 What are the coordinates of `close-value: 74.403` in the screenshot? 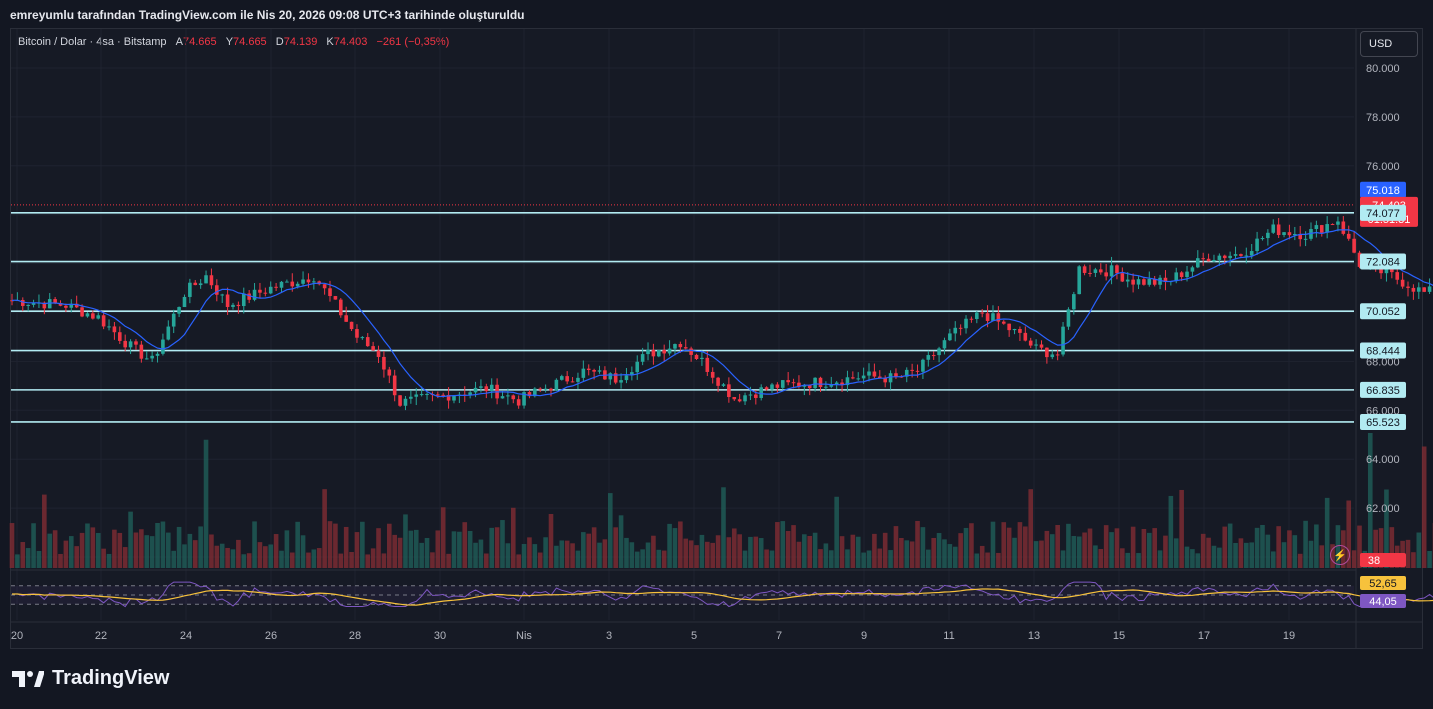 It's located at (350, 42).